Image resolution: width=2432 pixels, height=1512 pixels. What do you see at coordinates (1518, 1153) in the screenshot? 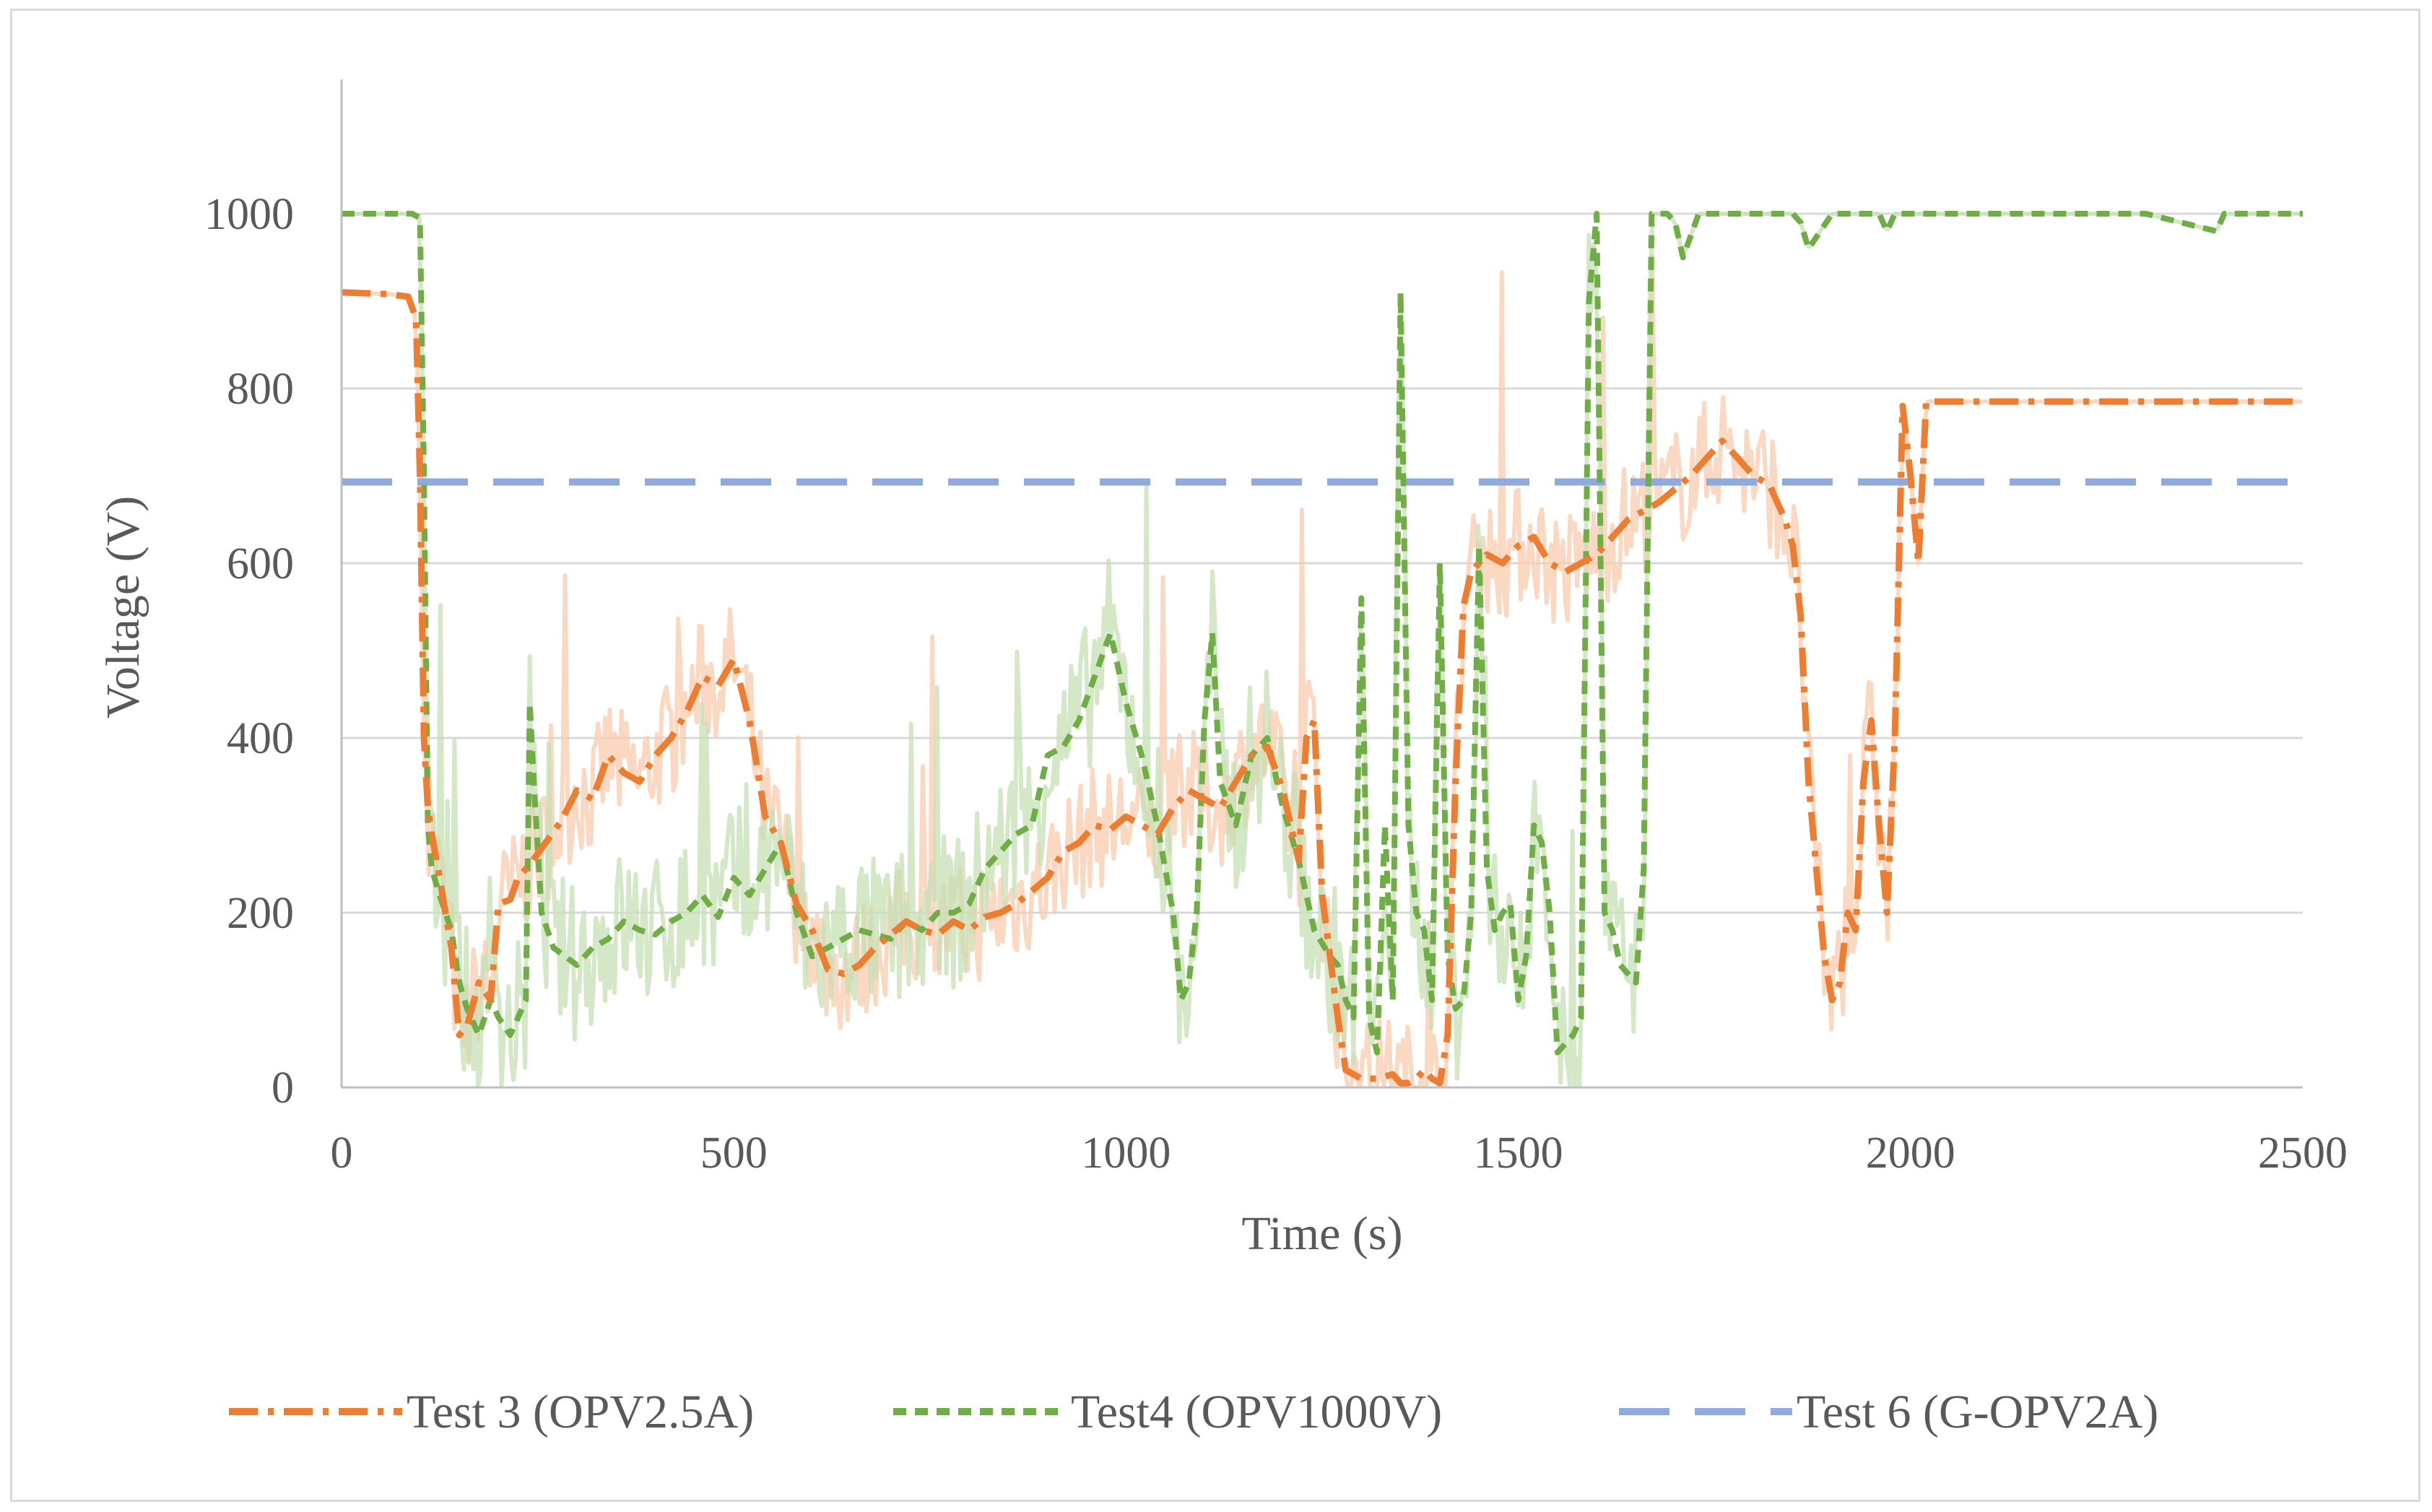
I see `x-tick-label: 1500` at bounding box center [1518, 1153].